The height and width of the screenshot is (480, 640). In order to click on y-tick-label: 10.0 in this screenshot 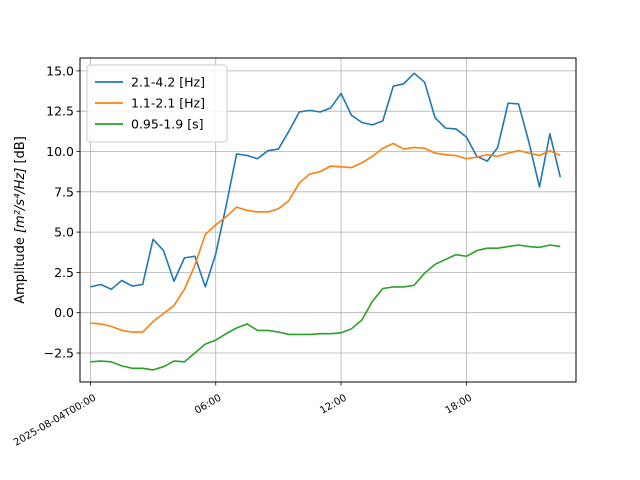, I will do `click(60, 151)`.